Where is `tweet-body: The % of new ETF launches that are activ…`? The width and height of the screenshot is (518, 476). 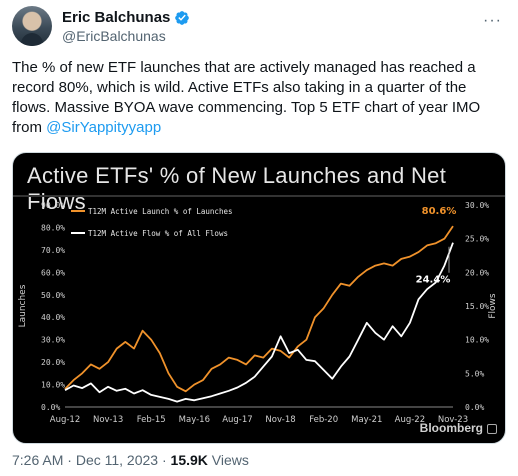
tweet-body: The % of new ETF launches that are activ… is located at coordinates (246, 97).